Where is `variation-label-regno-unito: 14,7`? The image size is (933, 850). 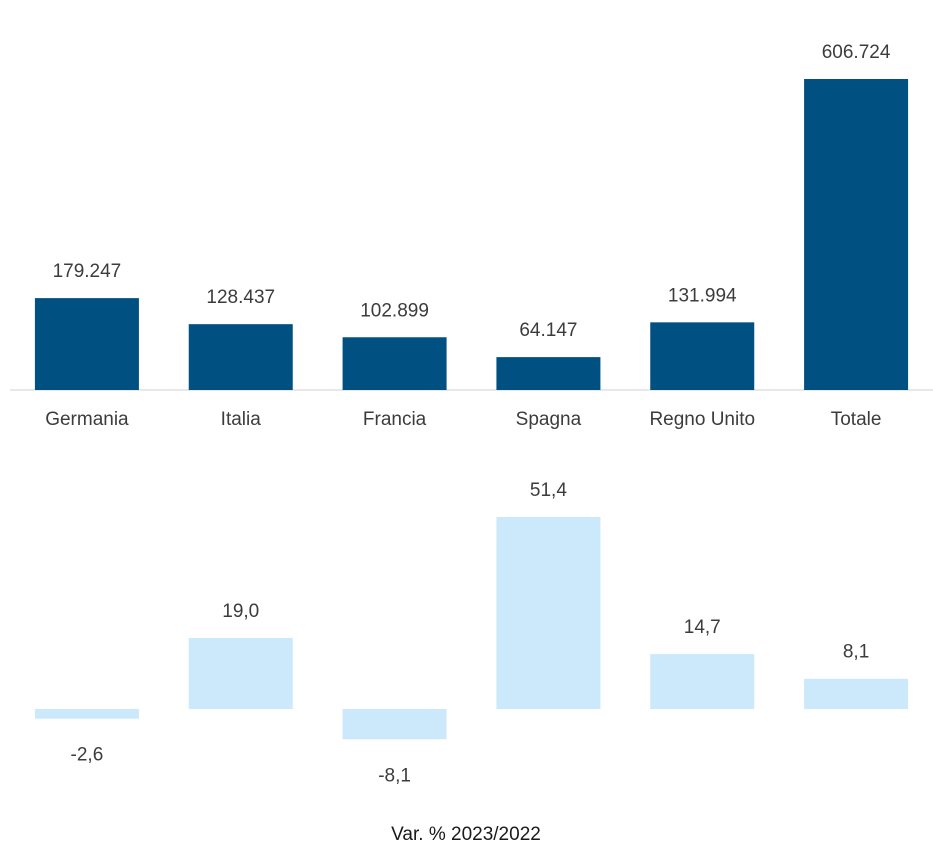
variation-label-regno-unito: 14,7 is located at coordinates (702, 627).